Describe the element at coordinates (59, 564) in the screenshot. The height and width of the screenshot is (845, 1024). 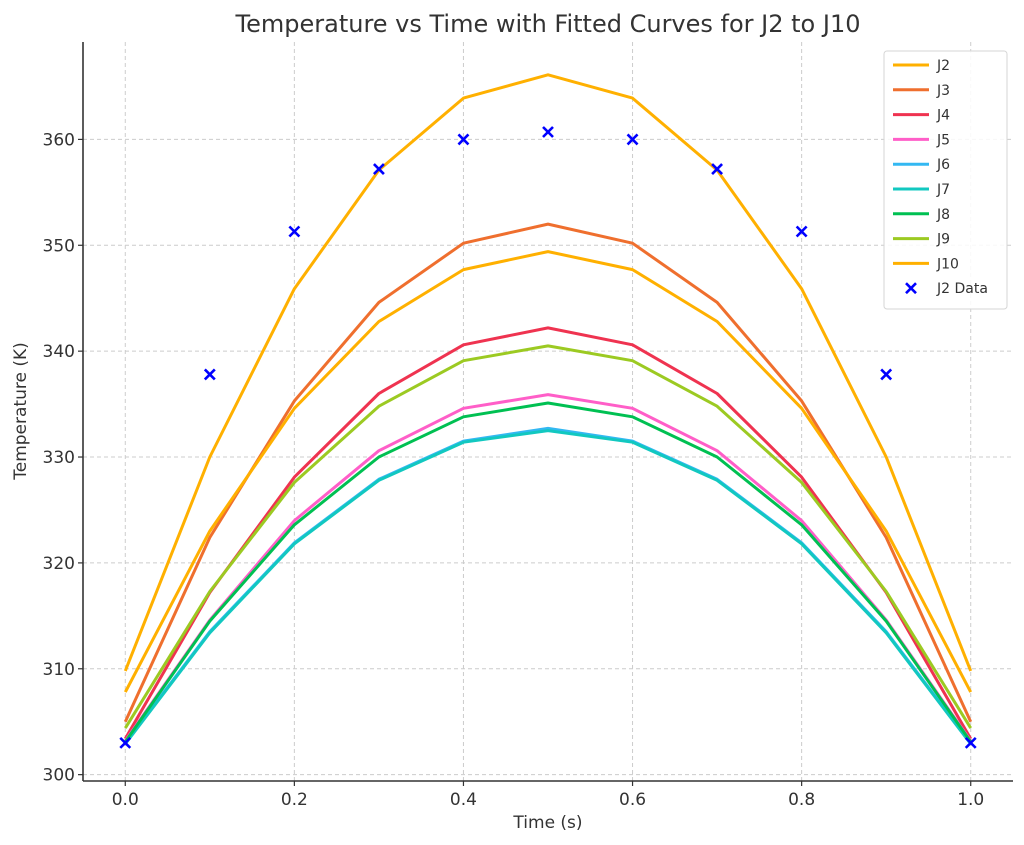
I see `y-tick-label: 320` at that location.